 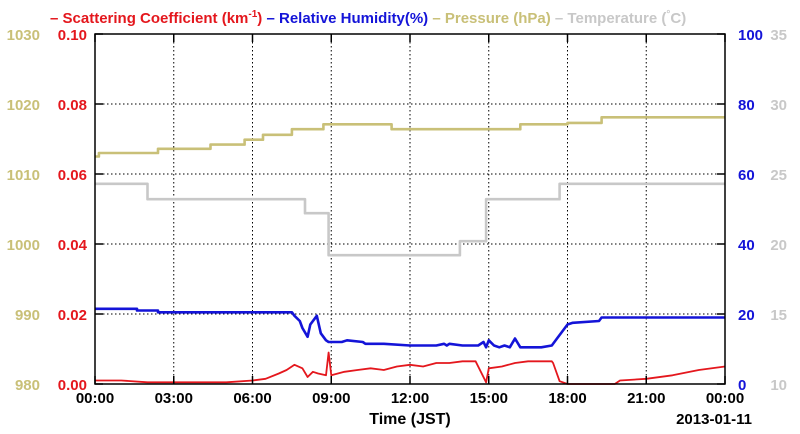 What do you see at coordinates (746, 175) in the screenshot?
I see `y-tick-label-humidity: 60` at bounding box center [746, 175].